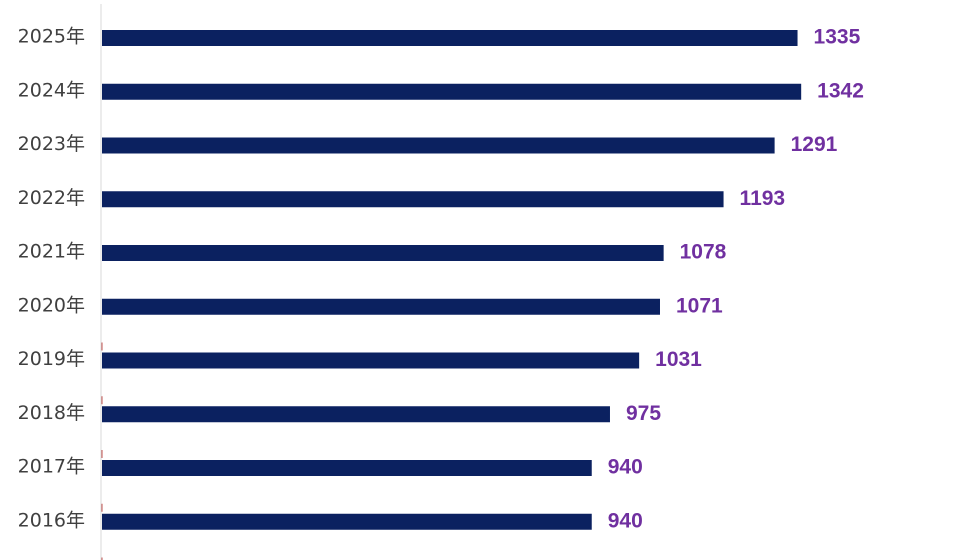 This screenshot has height=560, width=963. What do you see at coordinates (703, 252) in the screenshot?
I see `value-label: 1078` at bounding box center [703, 252].